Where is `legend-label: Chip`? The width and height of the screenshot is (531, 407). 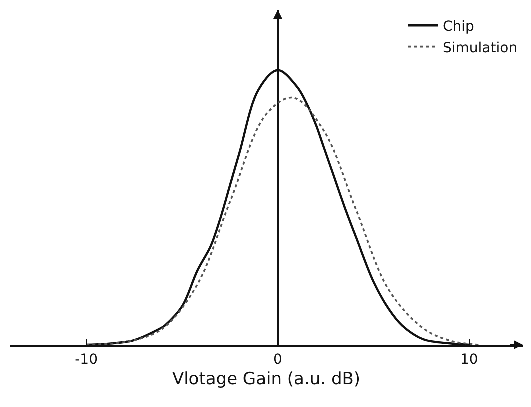 legend-label: Chip is located at coordinates (459, 27).